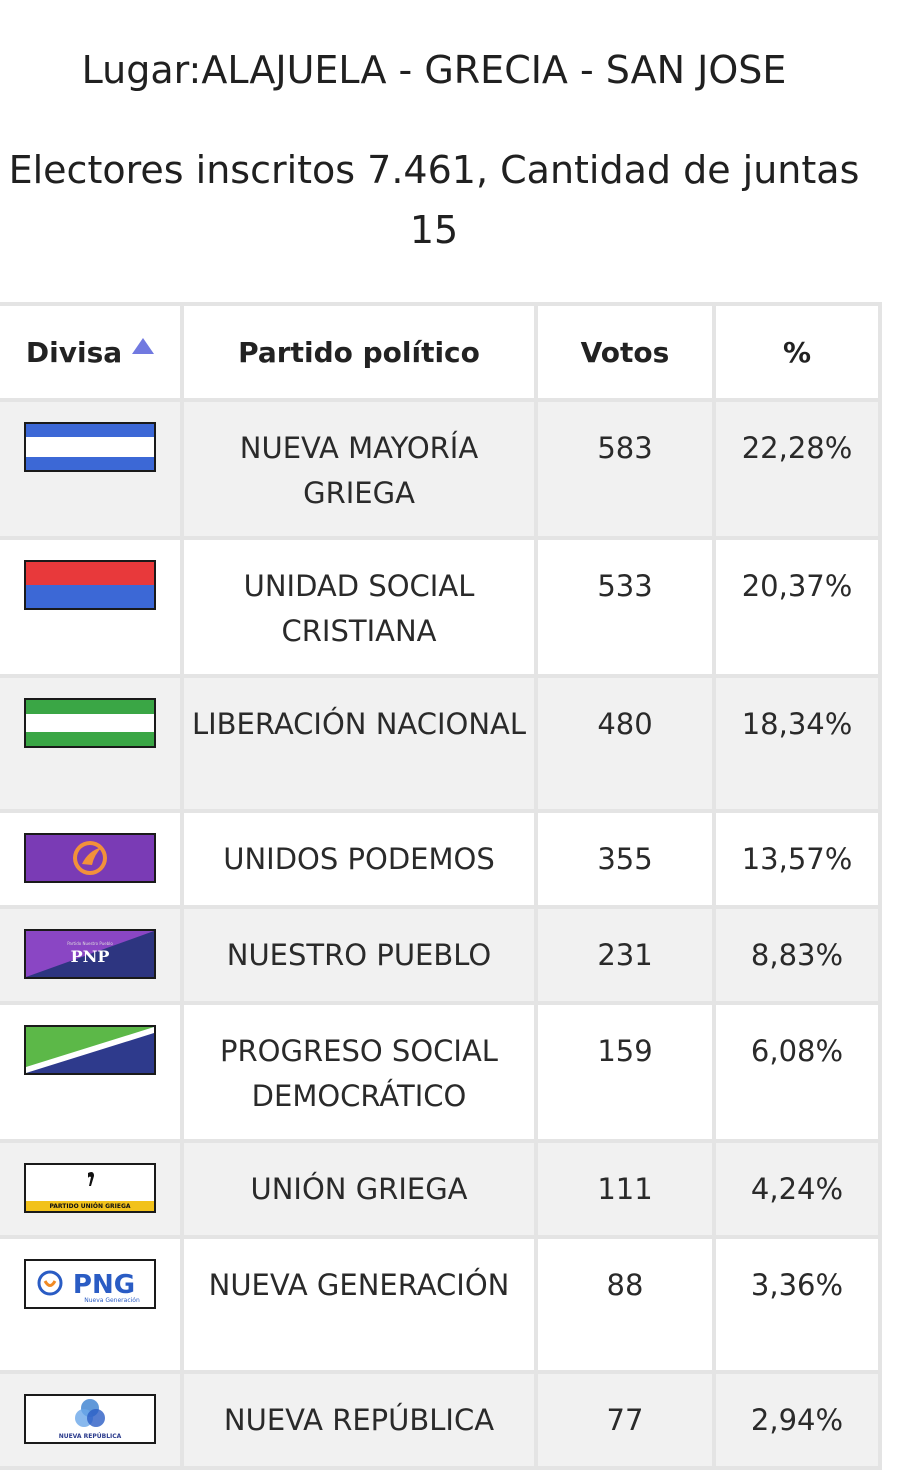  Describe the element at coordinates (90, 1436) in the screenshot. I see `svg-text: NUEVA REPÚBLICA` at that location.